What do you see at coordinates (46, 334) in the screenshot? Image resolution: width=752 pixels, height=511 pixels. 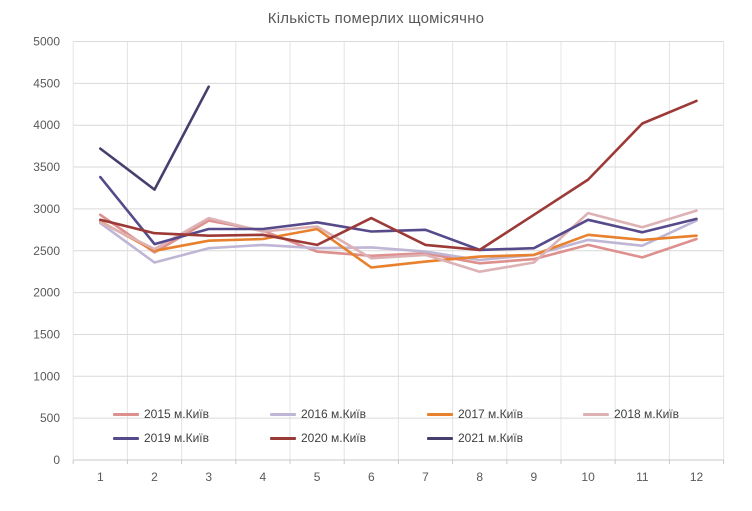 I see `y-tick-label: 1500` at bounding box center [46, 334].